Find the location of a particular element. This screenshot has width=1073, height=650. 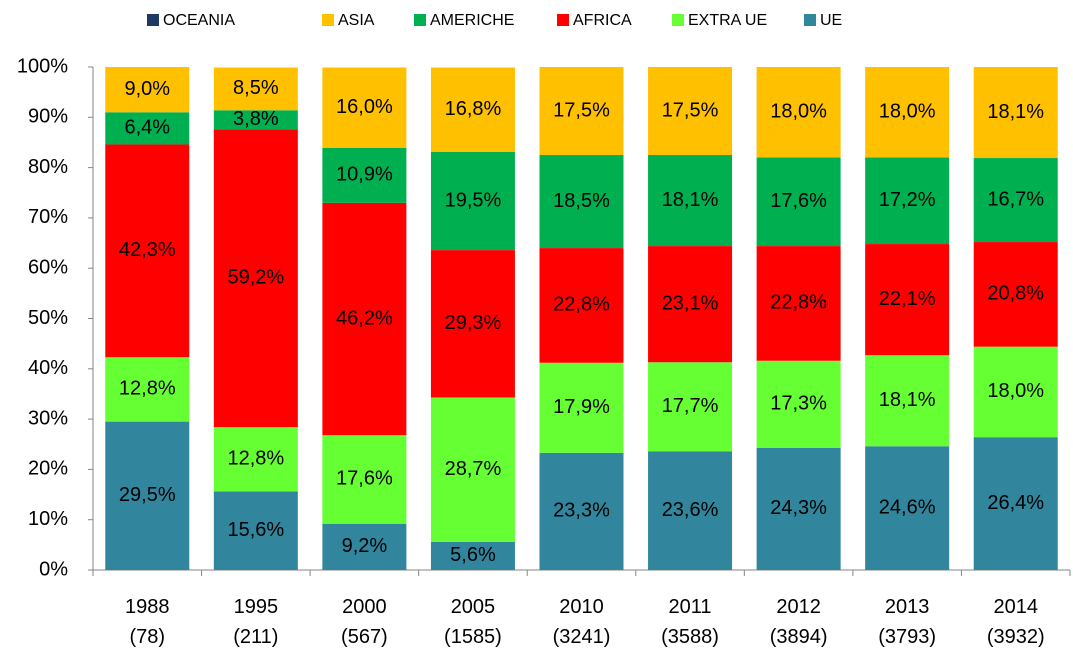

data-label: 17,2% is located at coordinates (907, 200).